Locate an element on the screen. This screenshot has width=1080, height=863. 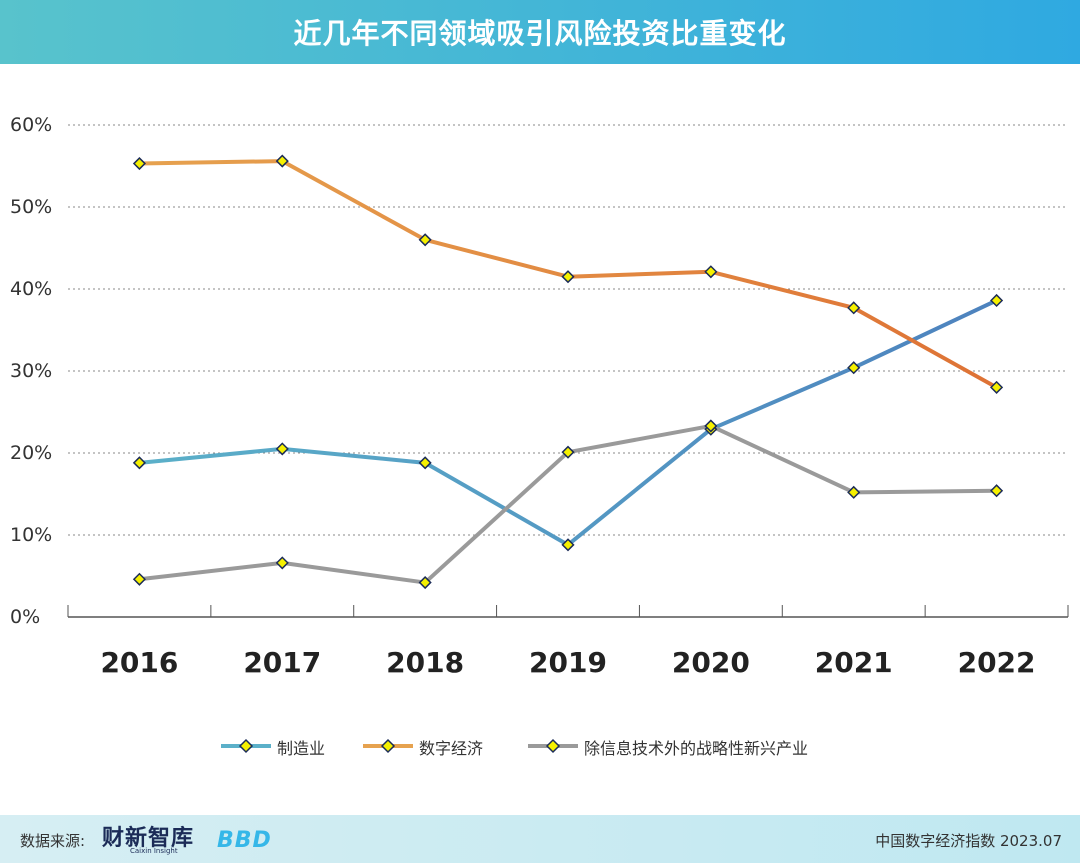
y-tick-label: 50% is located at coordinates (31, 207).